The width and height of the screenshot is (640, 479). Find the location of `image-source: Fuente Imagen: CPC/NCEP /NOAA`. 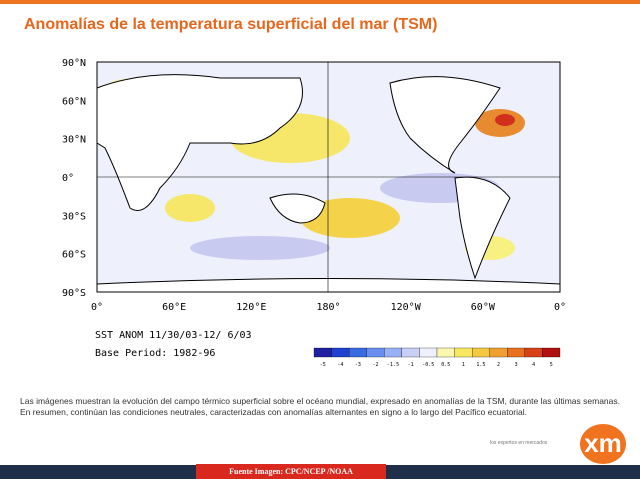

image-source: Fuente Imagen: CPC/NCEP /NOAA is located at coordinates (291, 471).